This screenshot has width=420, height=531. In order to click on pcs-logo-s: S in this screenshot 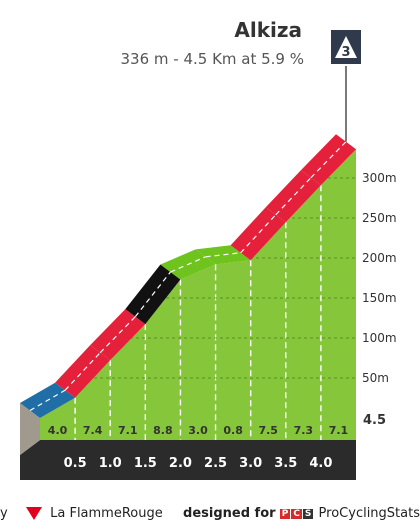, I will do `click(308, 513)`.